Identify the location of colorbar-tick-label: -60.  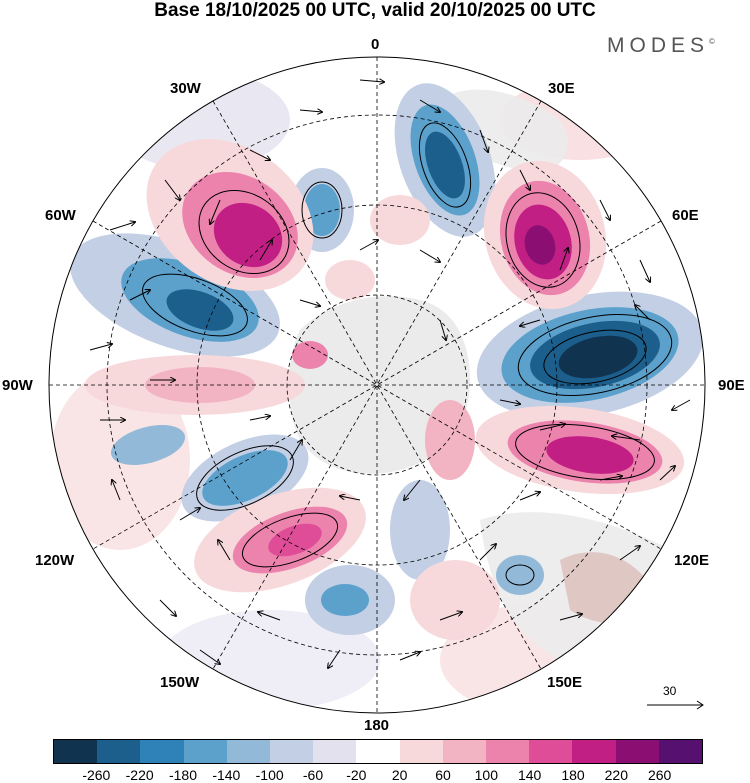
(313, 775).